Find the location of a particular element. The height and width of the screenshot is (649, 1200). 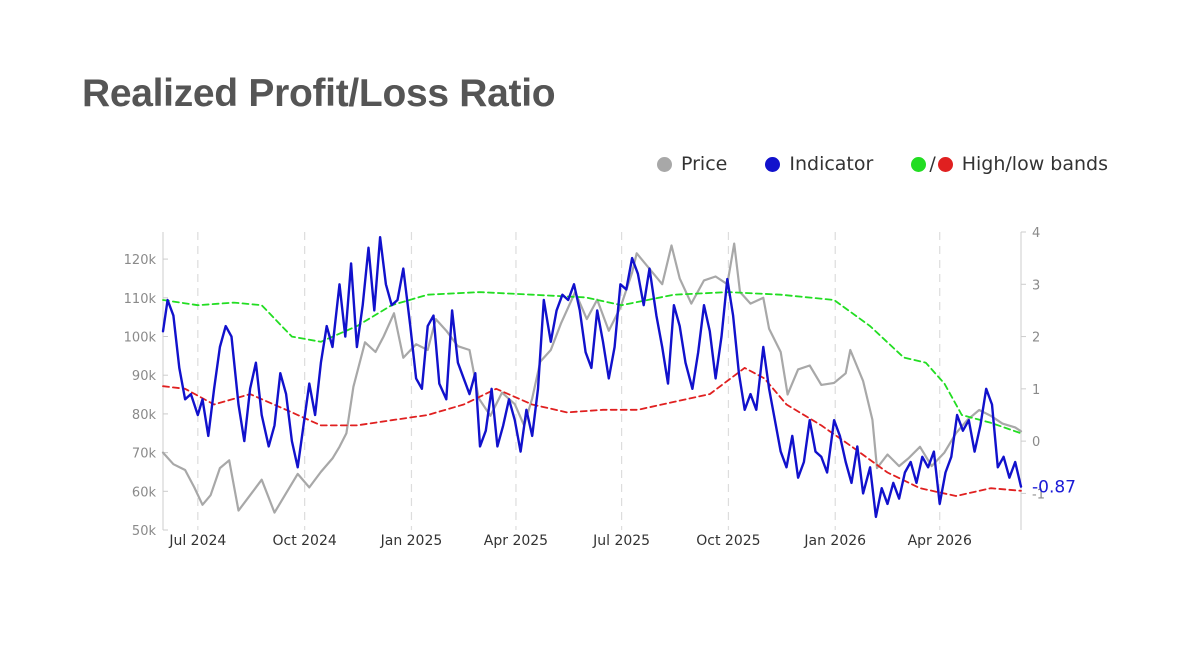

x-tick-label: Apr 2025 is located at coordinates (516, 541).